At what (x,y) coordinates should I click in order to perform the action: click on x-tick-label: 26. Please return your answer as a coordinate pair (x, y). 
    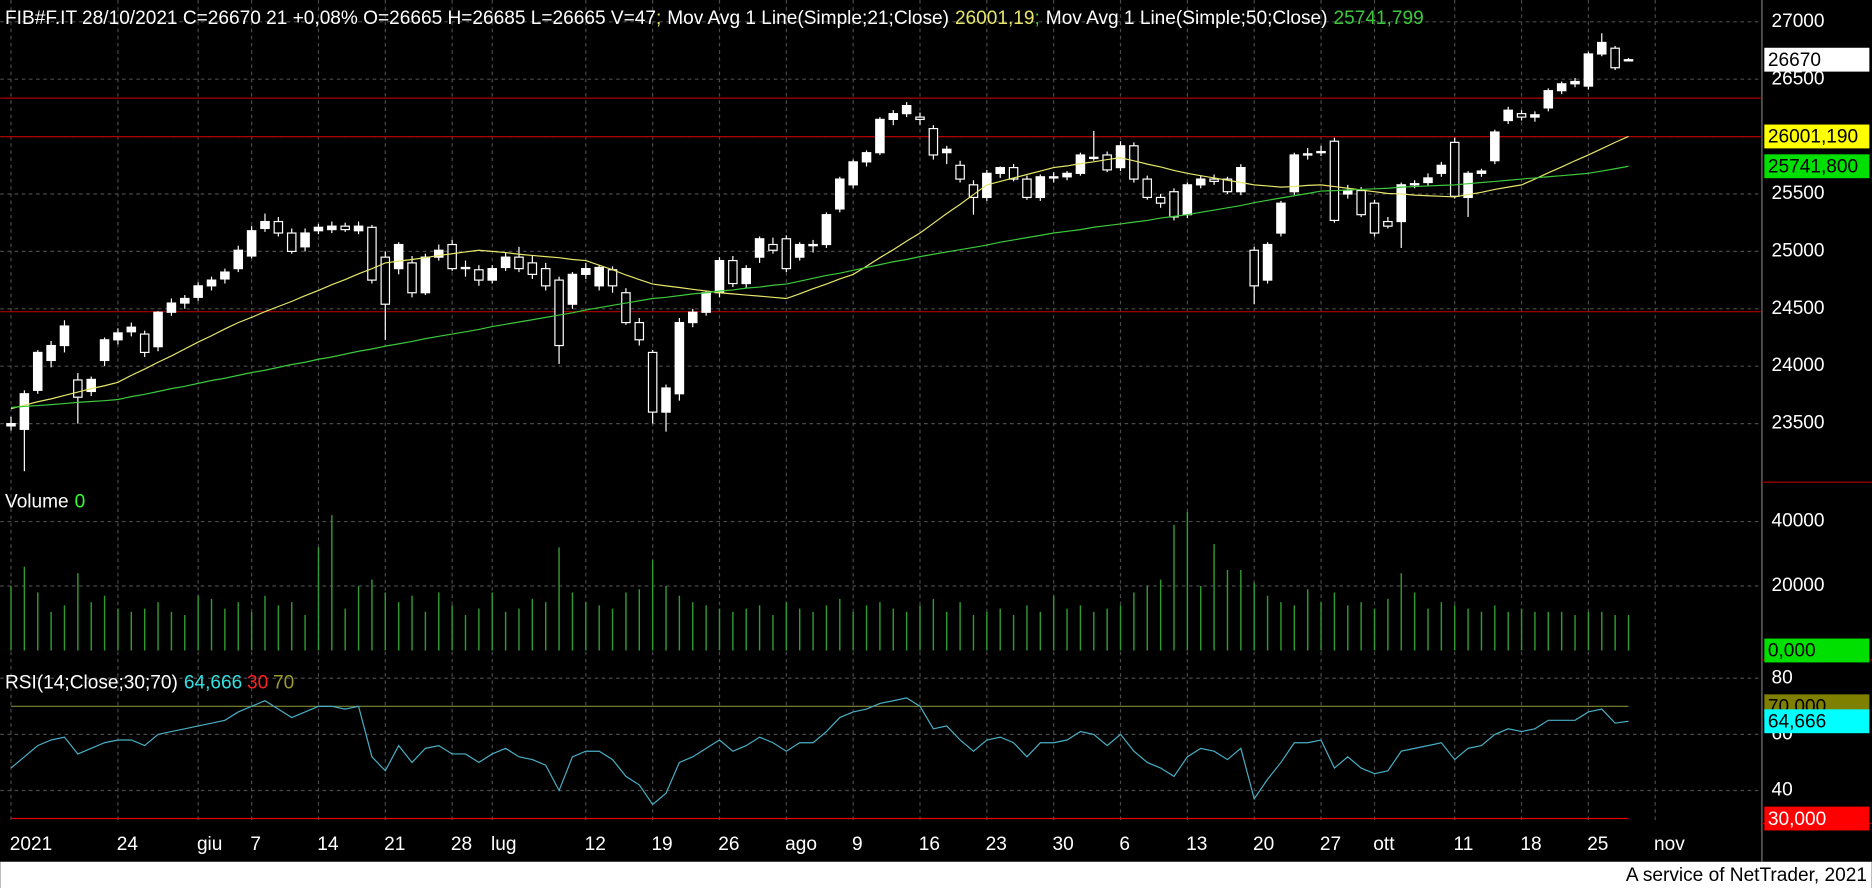
    Looking at the image, I should click on (728, 844).